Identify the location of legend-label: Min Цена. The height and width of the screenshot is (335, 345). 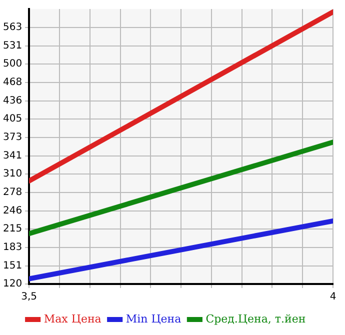
(154, 319).